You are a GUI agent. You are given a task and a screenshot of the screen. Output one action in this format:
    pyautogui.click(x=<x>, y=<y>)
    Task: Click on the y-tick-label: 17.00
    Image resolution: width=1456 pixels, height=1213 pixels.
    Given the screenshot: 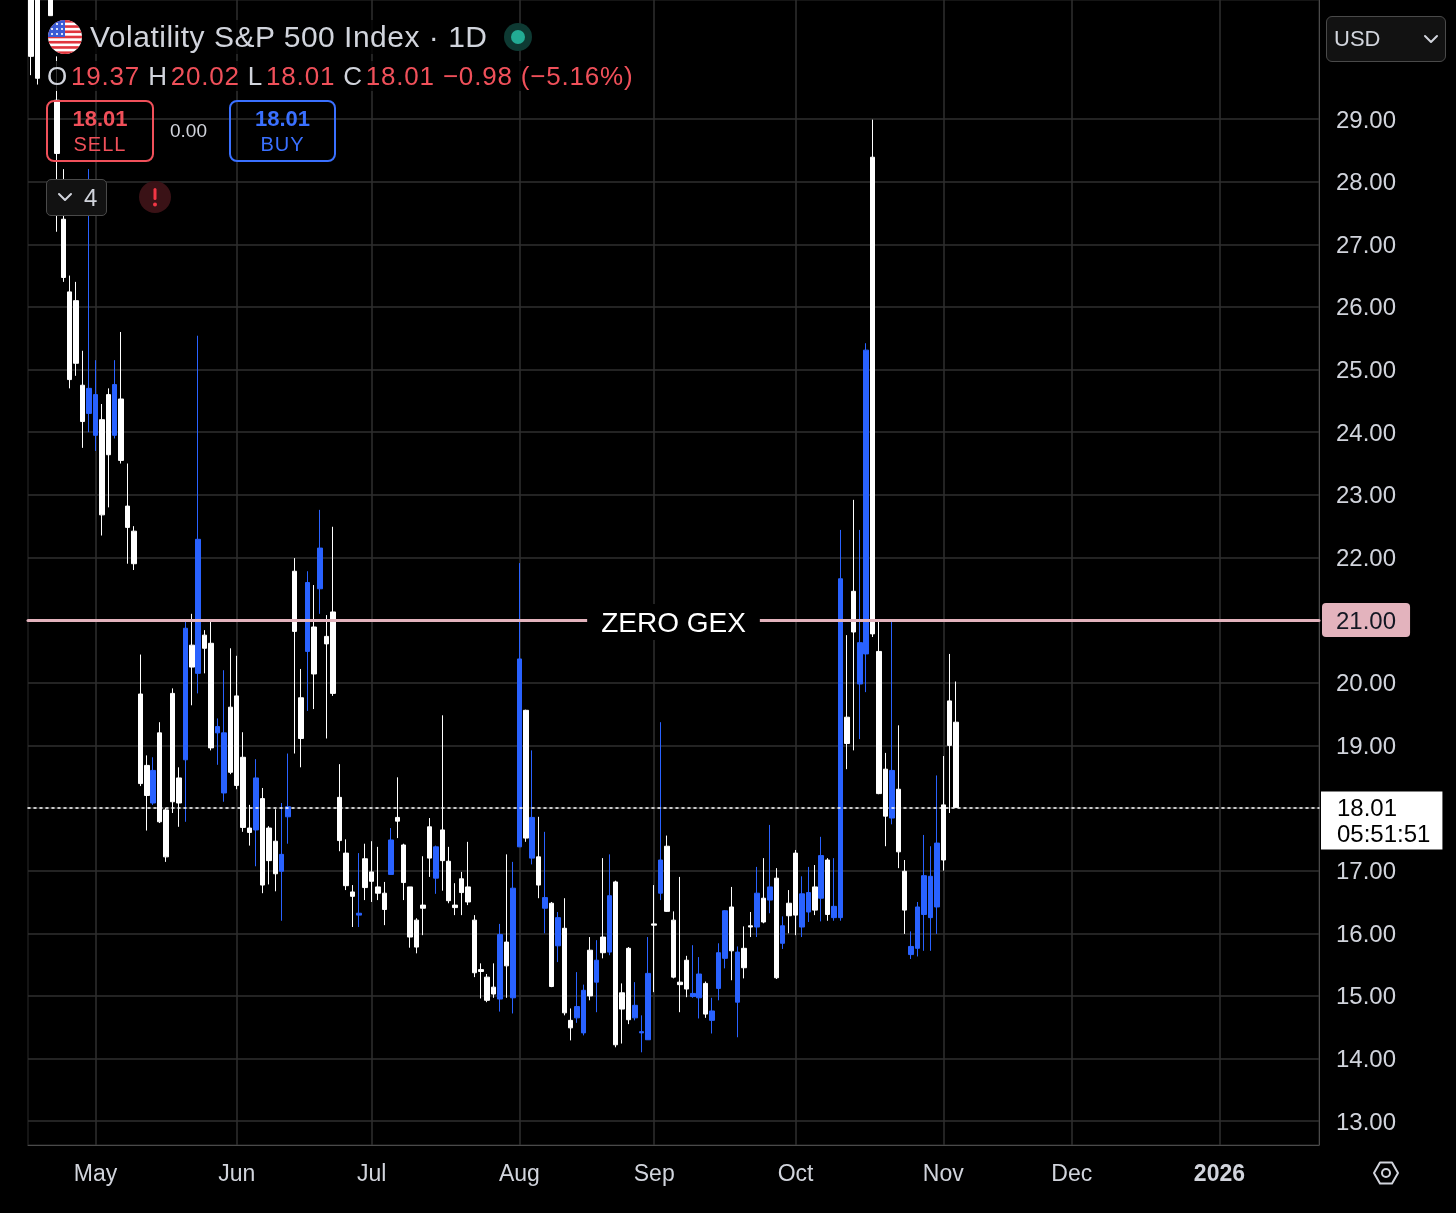 What is the action you would take?
    pyautogui.click(x=1366, y=871)
    